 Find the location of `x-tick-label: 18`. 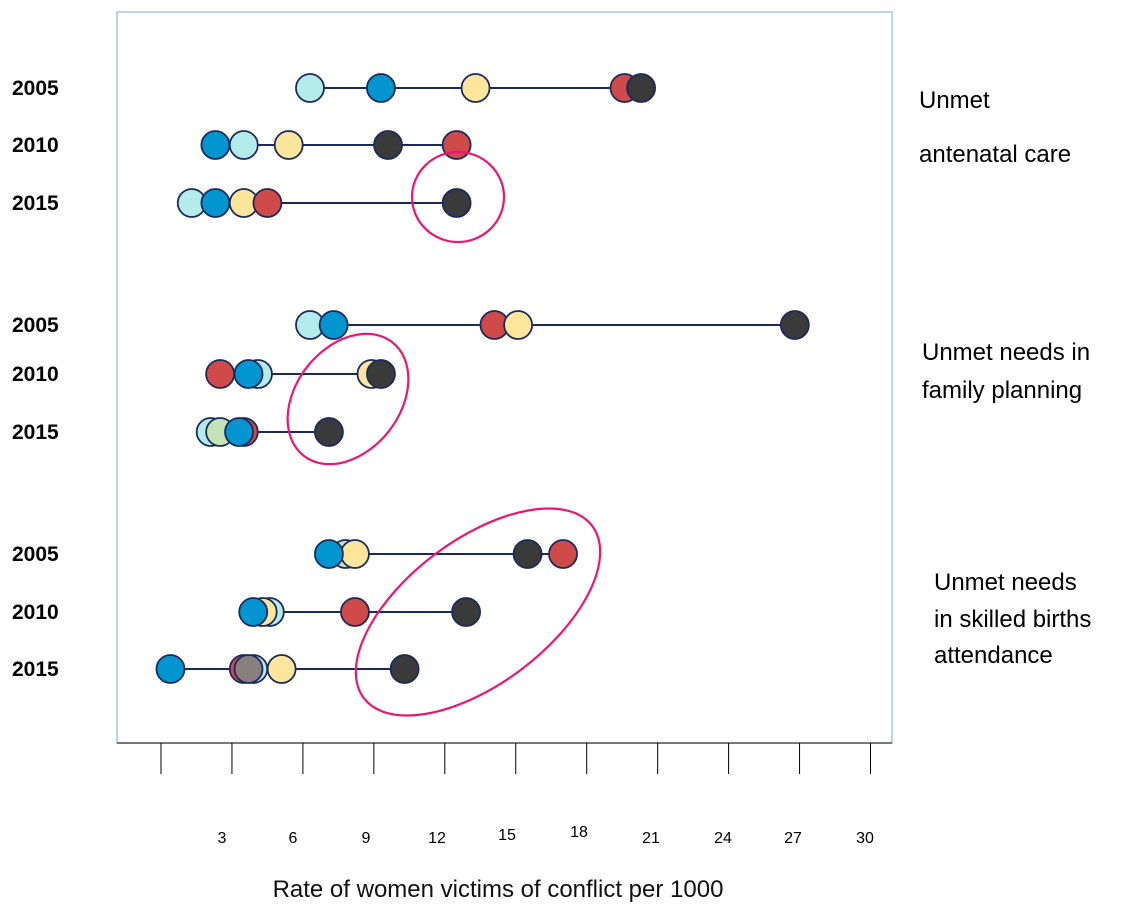

x-tick-label: 18 is located at coordinates (579, 832).